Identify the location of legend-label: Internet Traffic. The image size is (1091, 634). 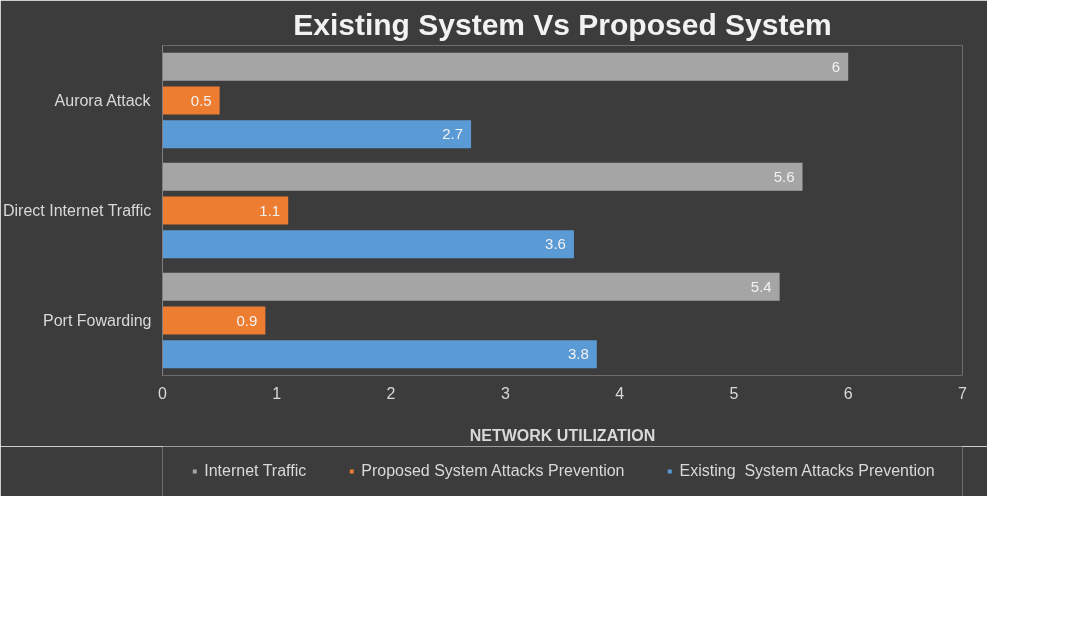
(255, 471).